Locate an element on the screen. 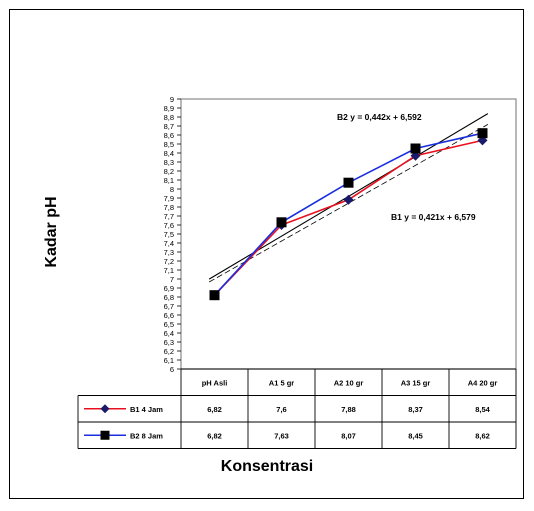  y-tick-label: 6,7 is located at coordinates (169, 306).